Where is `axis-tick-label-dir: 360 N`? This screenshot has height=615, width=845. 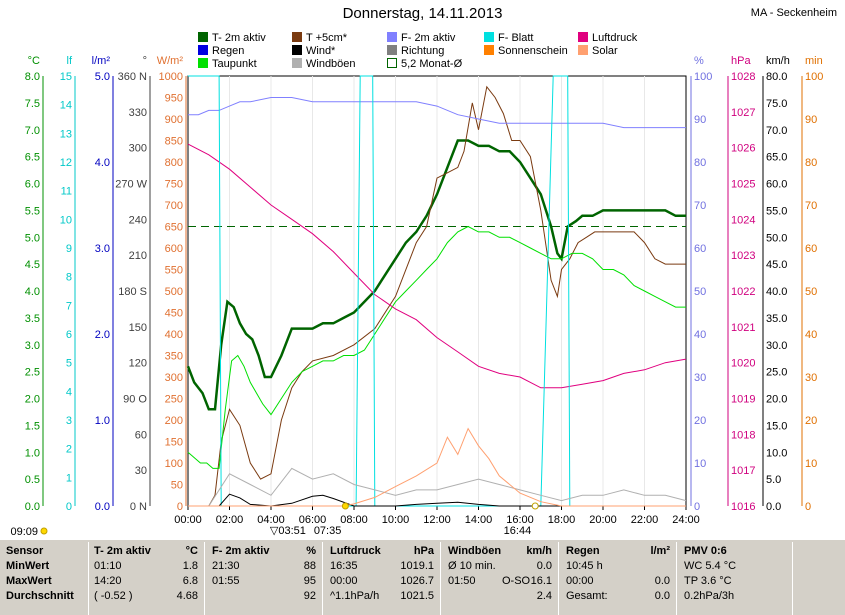 axis-tick-label-dir: 360 N is located at coordinates (132, 77).